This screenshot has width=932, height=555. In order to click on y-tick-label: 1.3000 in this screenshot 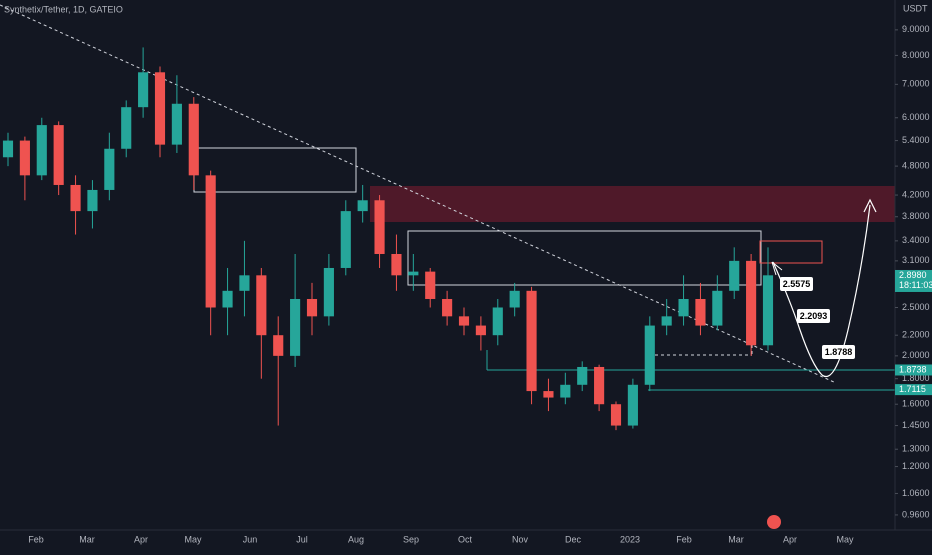, I will do `click(916, 449)`.